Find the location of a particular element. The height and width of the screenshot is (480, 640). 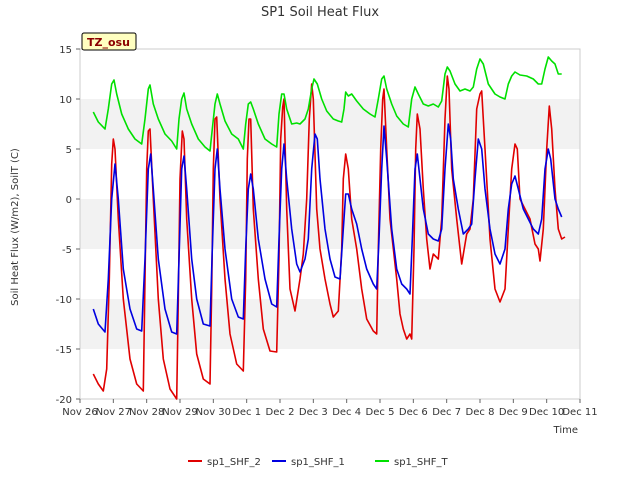

legend-label: sp1_SHF_2 is located at coordinates (234, 462).